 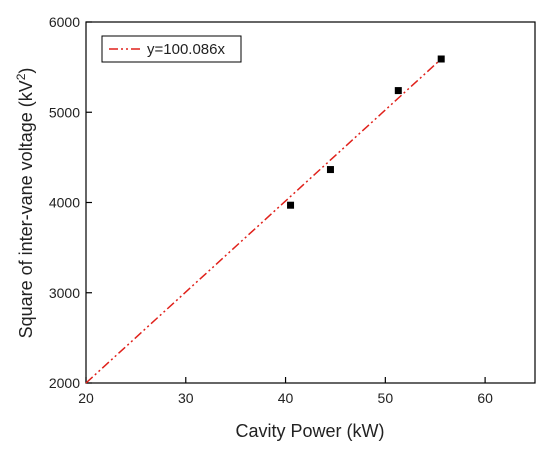 I want to click on y-axis-label-main: Square of inter-vane voltage (kV, so click(x=26, y=209).